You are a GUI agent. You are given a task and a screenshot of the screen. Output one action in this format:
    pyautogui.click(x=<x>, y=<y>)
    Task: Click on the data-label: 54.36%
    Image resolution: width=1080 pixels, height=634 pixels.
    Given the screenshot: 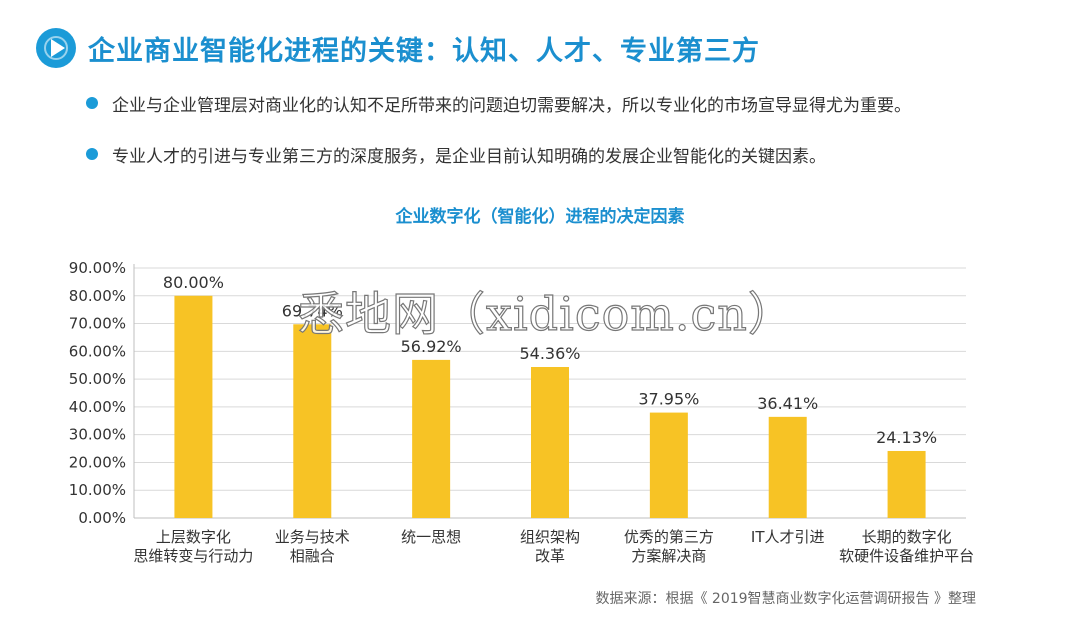 What is the action you would take?
    pyautogui.click(x=549, y=353)
    